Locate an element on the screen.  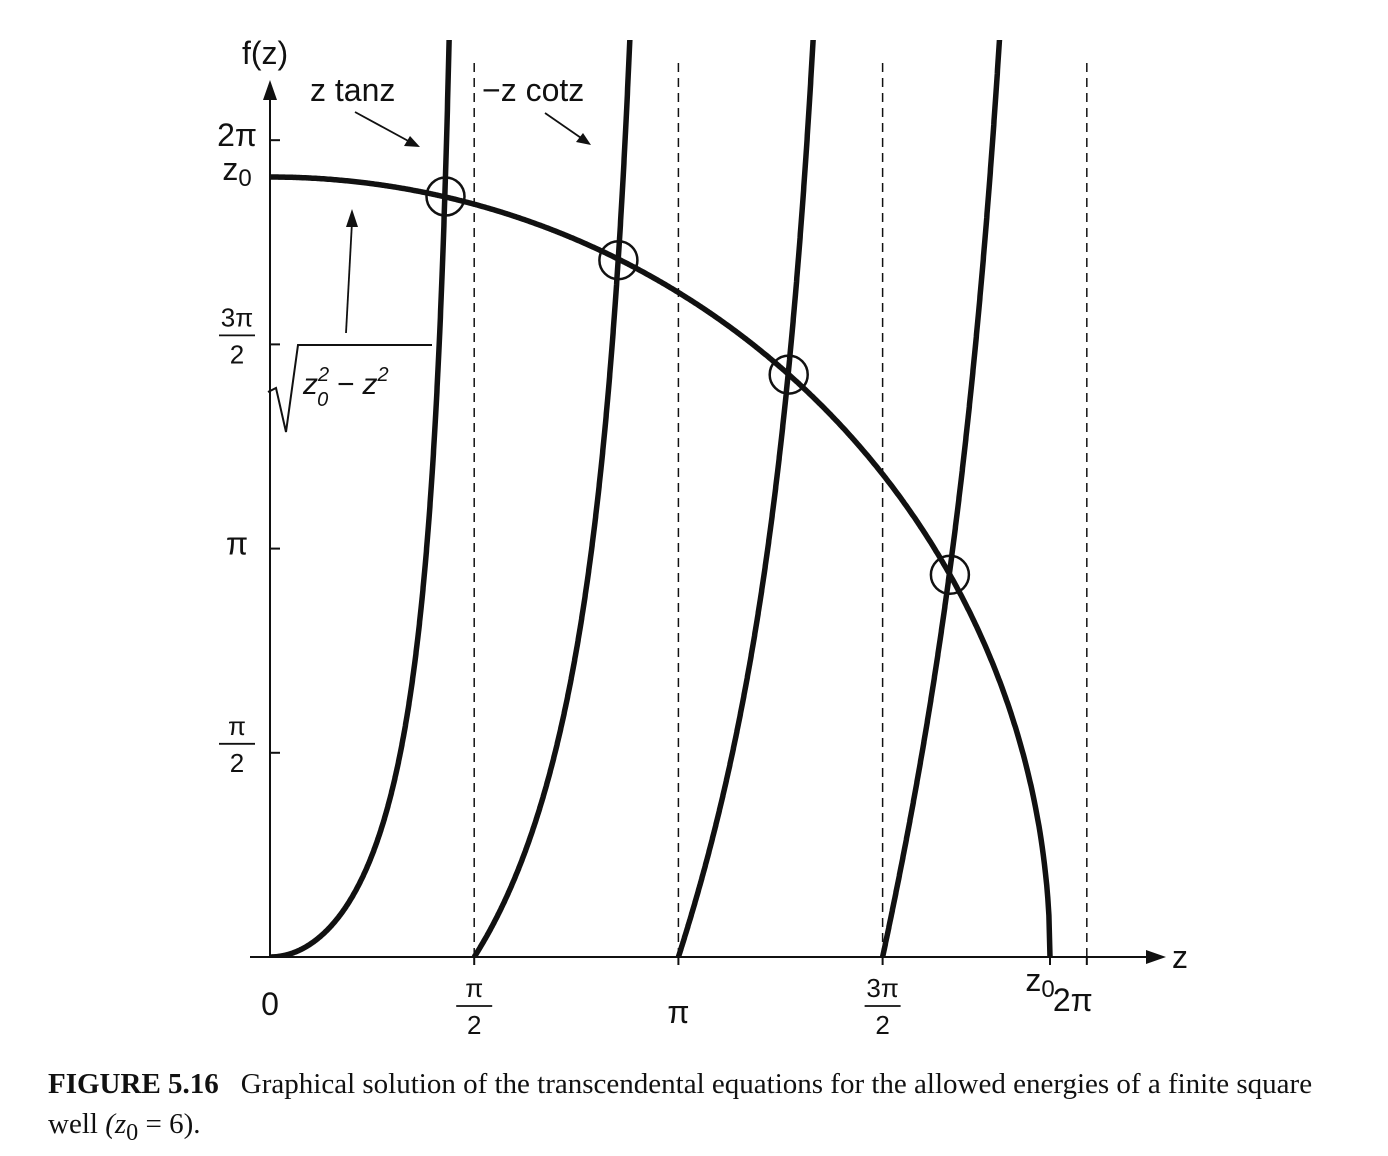
ztan-curve-label: z tanz is located at coordinates (352, 90).